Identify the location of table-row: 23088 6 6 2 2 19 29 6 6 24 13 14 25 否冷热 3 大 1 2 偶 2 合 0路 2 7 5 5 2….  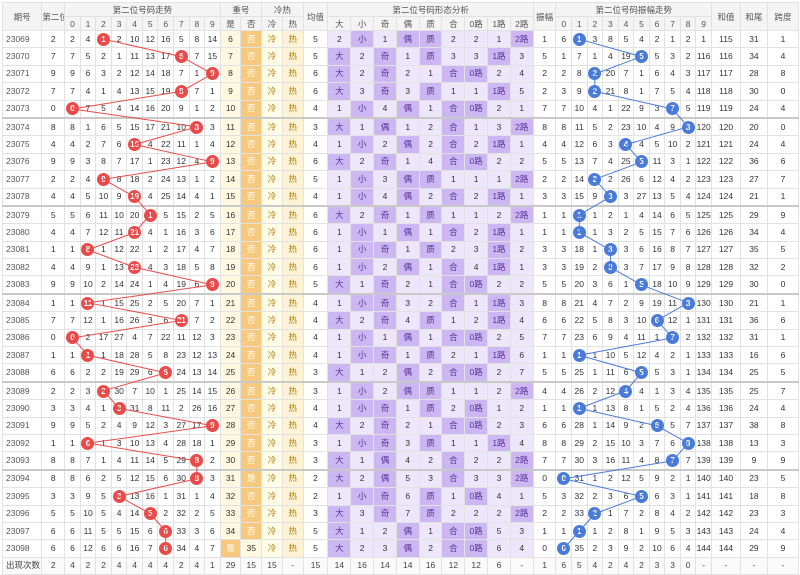
(400, 373).